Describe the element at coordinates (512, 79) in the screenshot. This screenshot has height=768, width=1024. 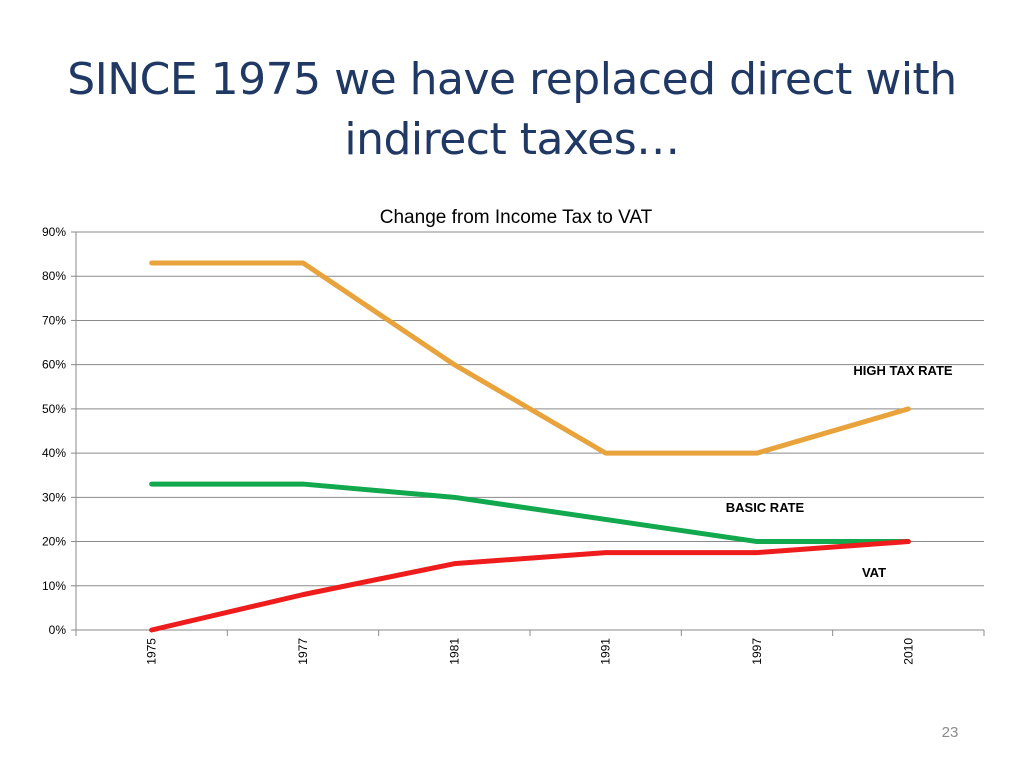
I see `slide-title-line-1: SINCE 1975 we have replaced direct with` at that location.